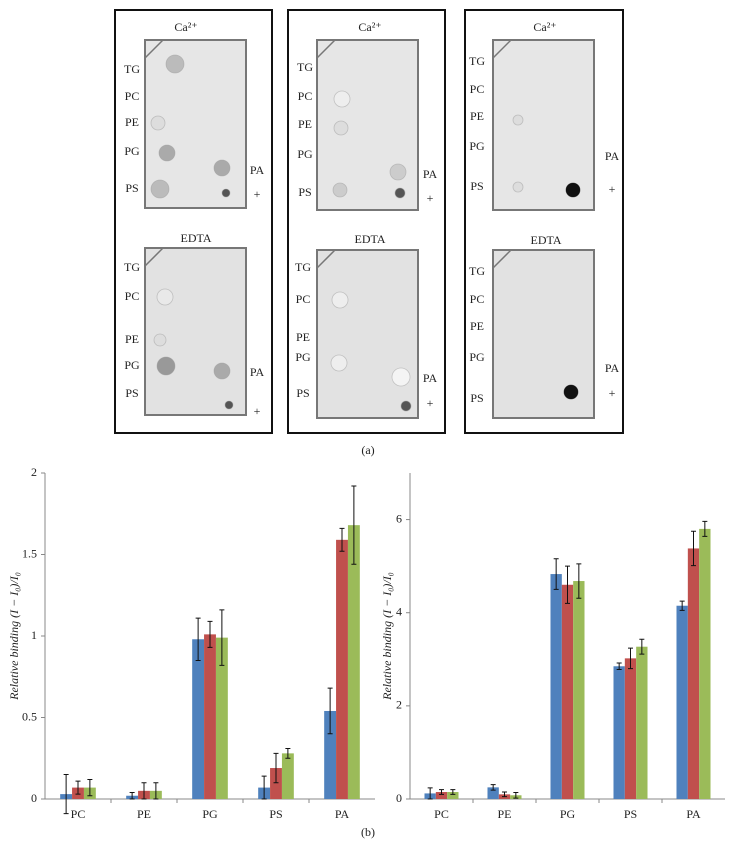 This screenshot has width=736, height=859. Describe the element at coordinates (29, 553) in the screenshot. I see `y-tick-label: 1.5` at that location.